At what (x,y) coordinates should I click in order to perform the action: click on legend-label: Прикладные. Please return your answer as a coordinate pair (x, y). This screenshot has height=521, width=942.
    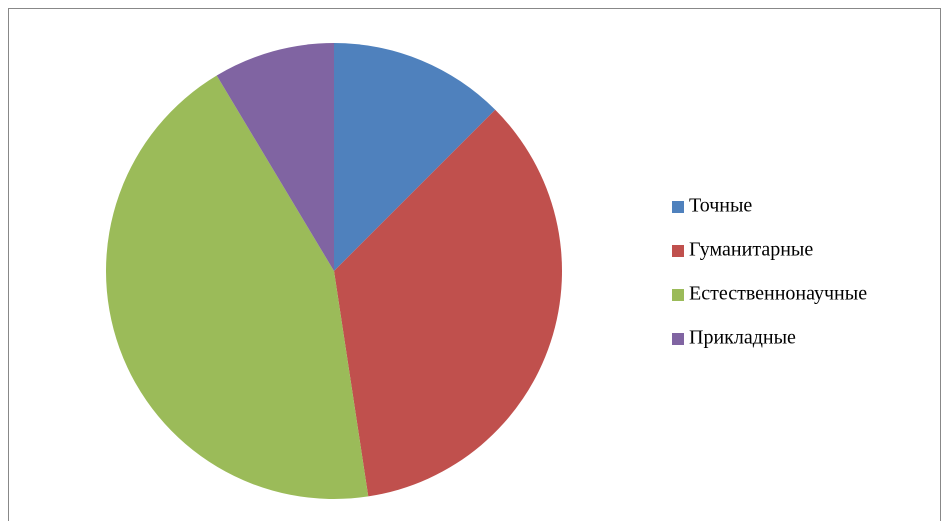
    Looking at the image, I should click on (742, 338).